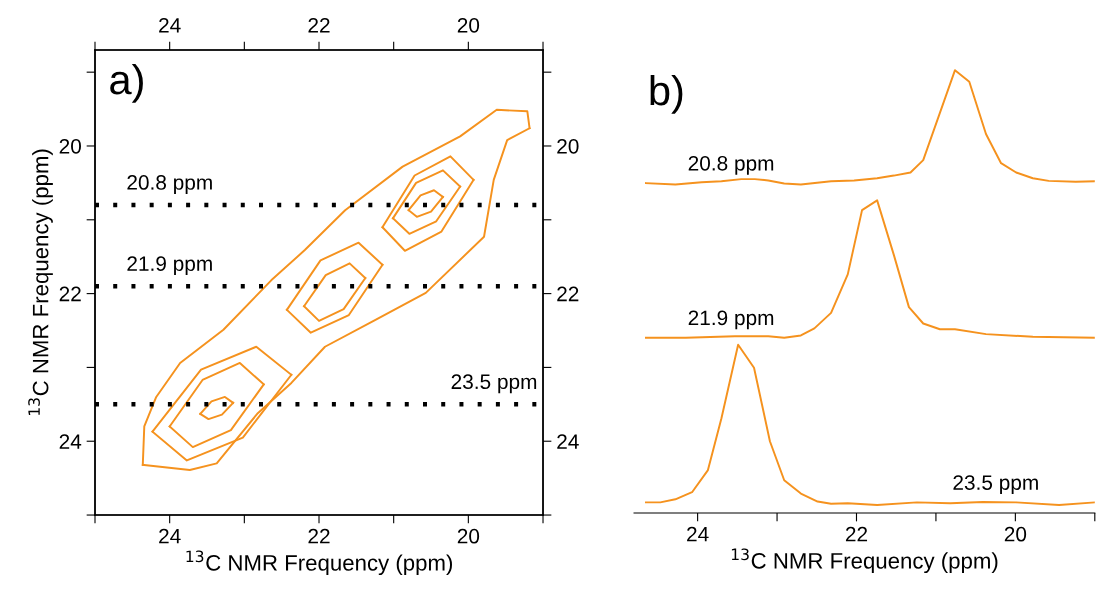 The height and width of the screenshot is (592, 1097). What do you see at coordinates (169, 266) in the screenshot?
I see `ref-line-label: 21.9 ppm` at bounding box center [169, 266].